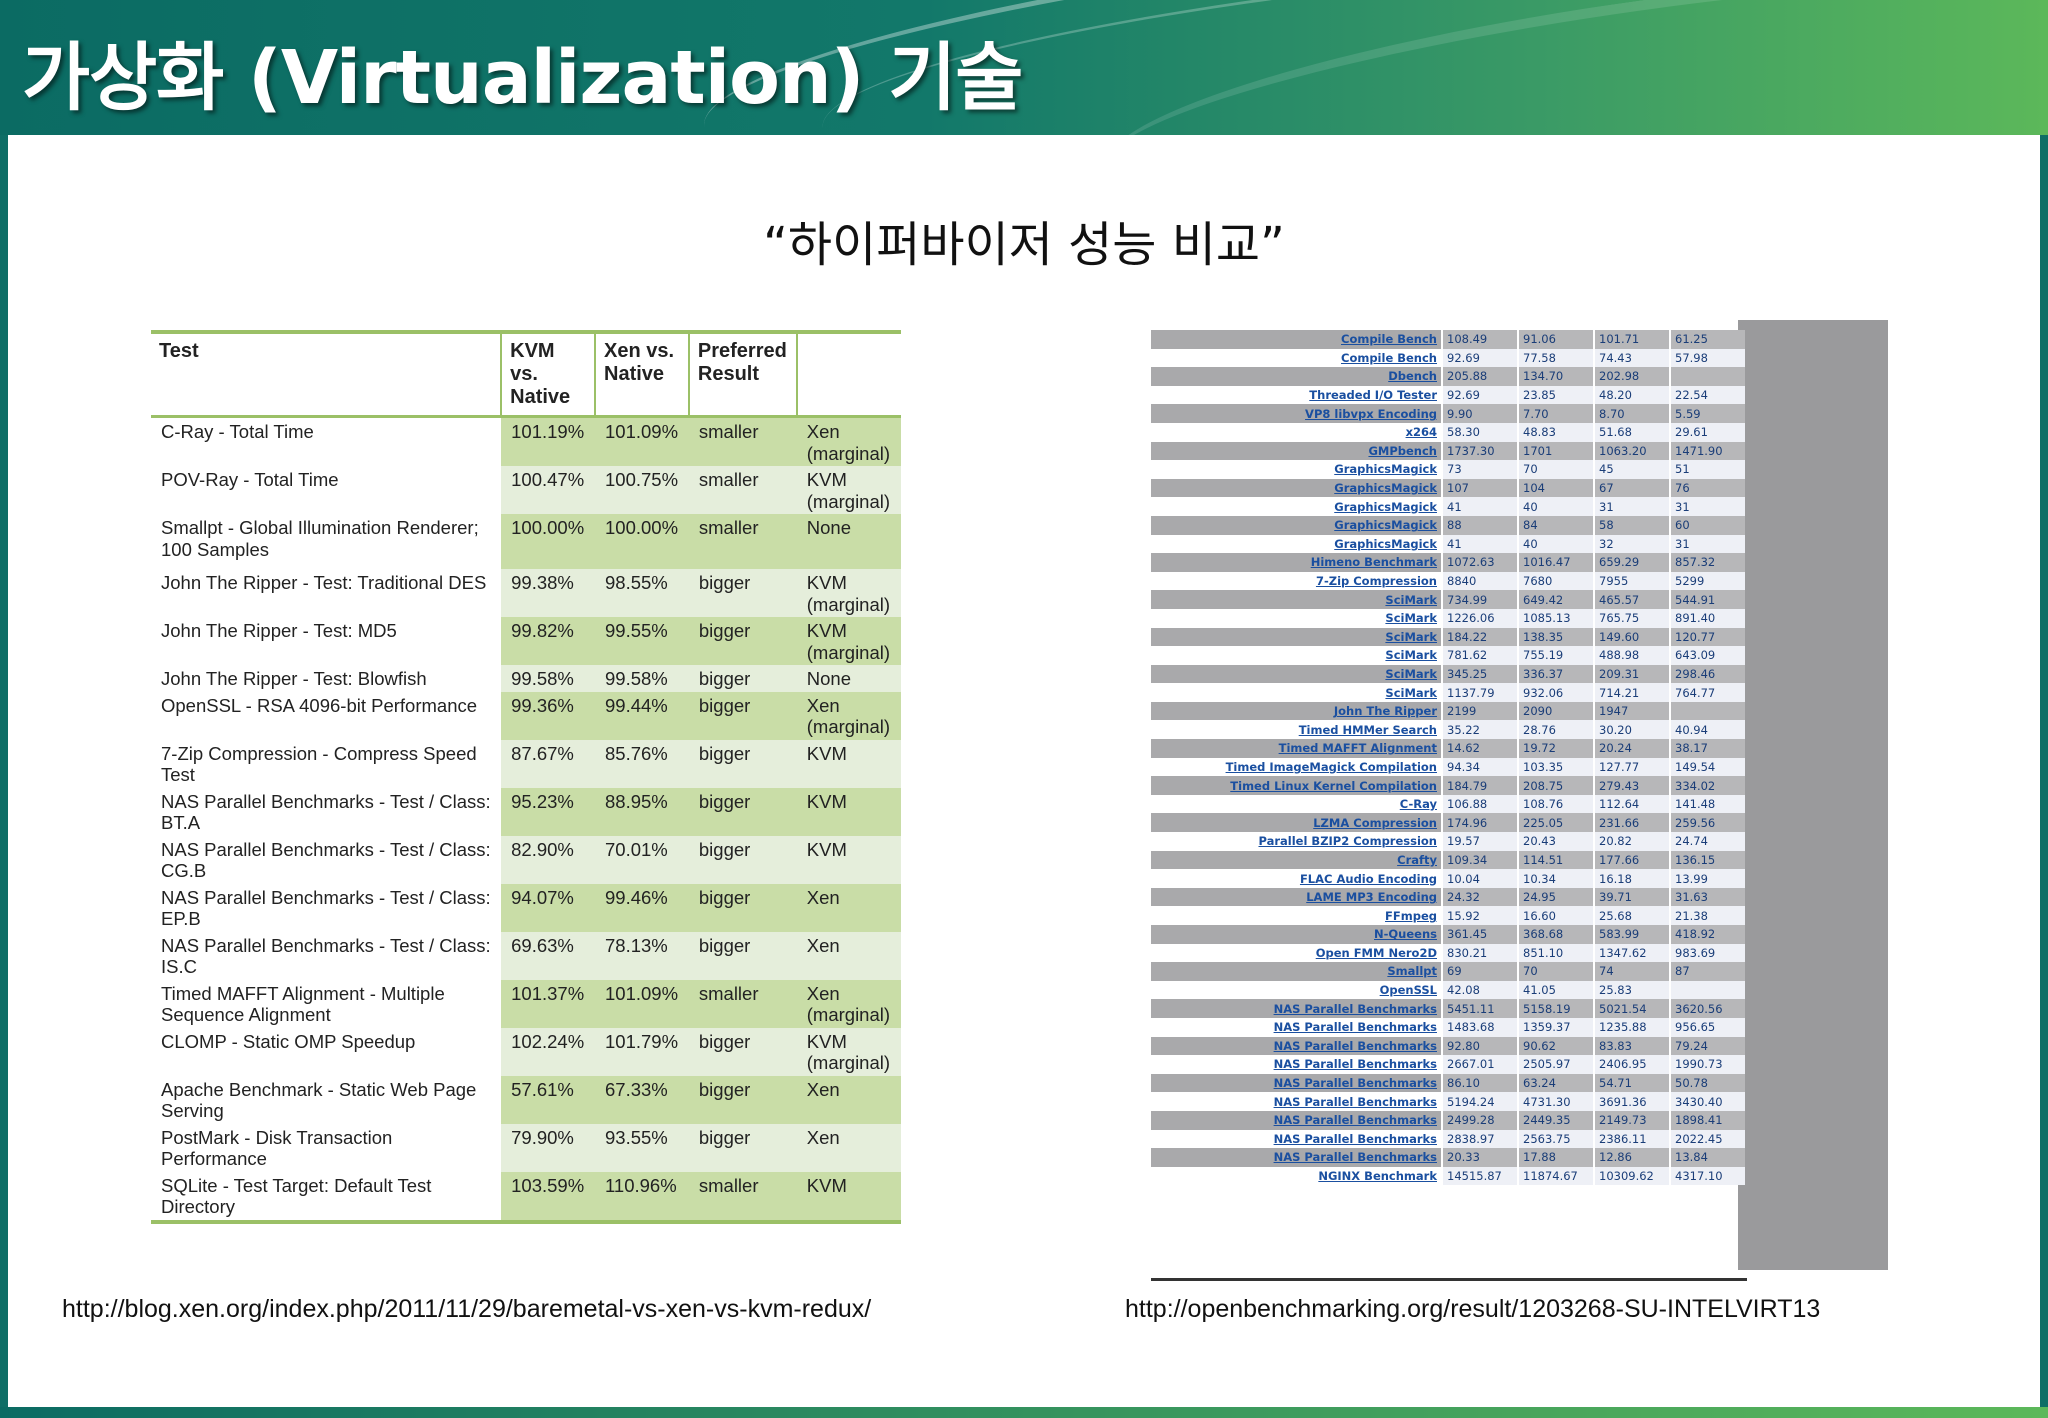  What do you see at coordinates (848, 490) in the screenshot?
I see `winner-cell: KVM (marginal)` at bounding box center [848, 490].